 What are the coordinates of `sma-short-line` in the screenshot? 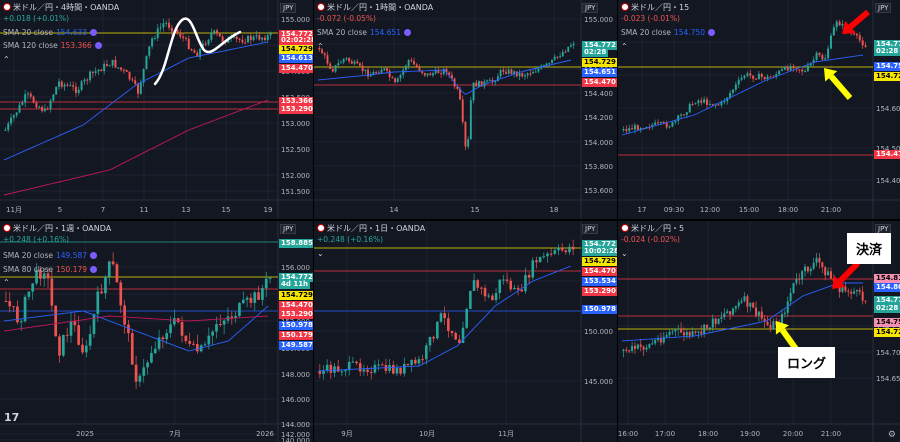 It's located at (742, 95).